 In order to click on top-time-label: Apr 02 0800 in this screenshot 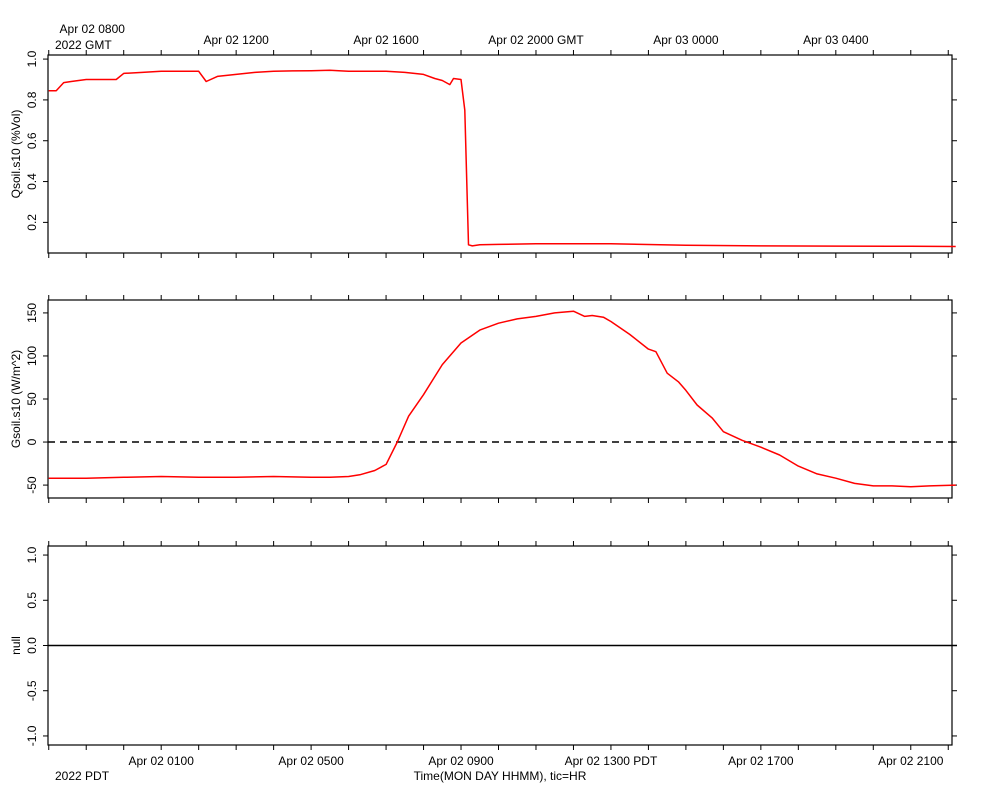, I will do `click(93, 29)`.